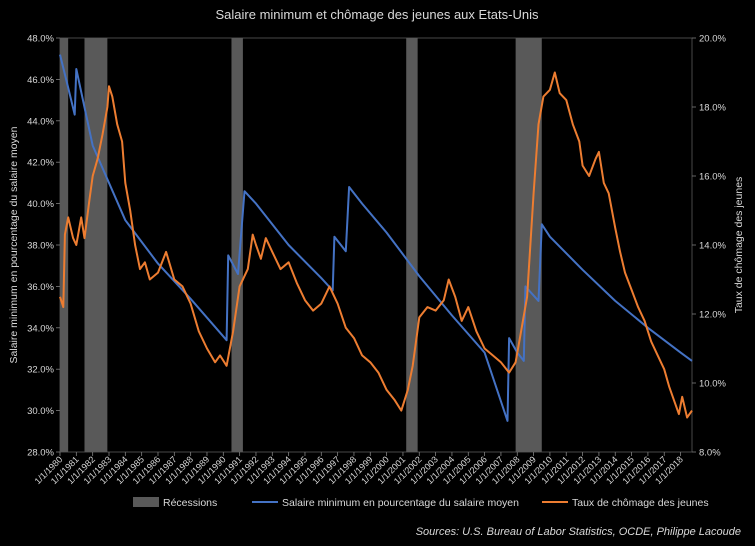 The width and height of the screenshot is (755, 546). I want to click on right-tick-label: 18.0%, so click(712, 108).